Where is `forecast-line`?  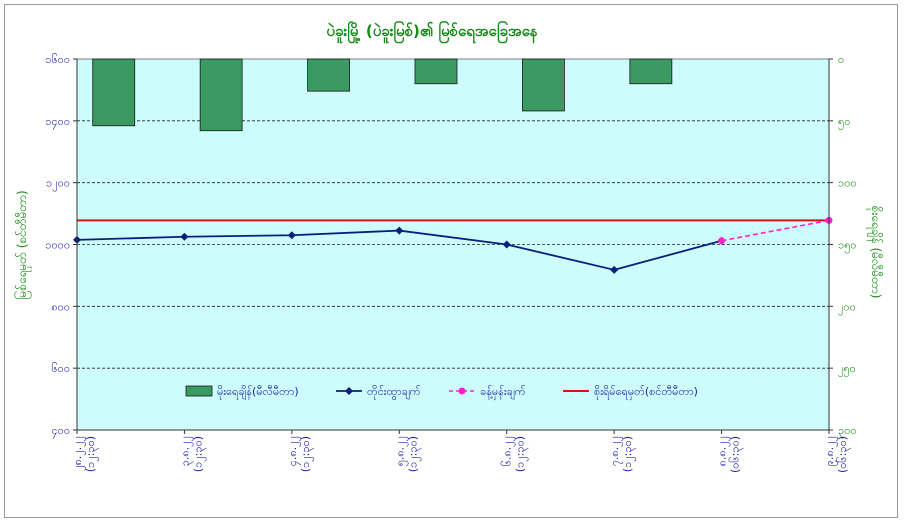
forecast-line is located at coordinates (775, 230).